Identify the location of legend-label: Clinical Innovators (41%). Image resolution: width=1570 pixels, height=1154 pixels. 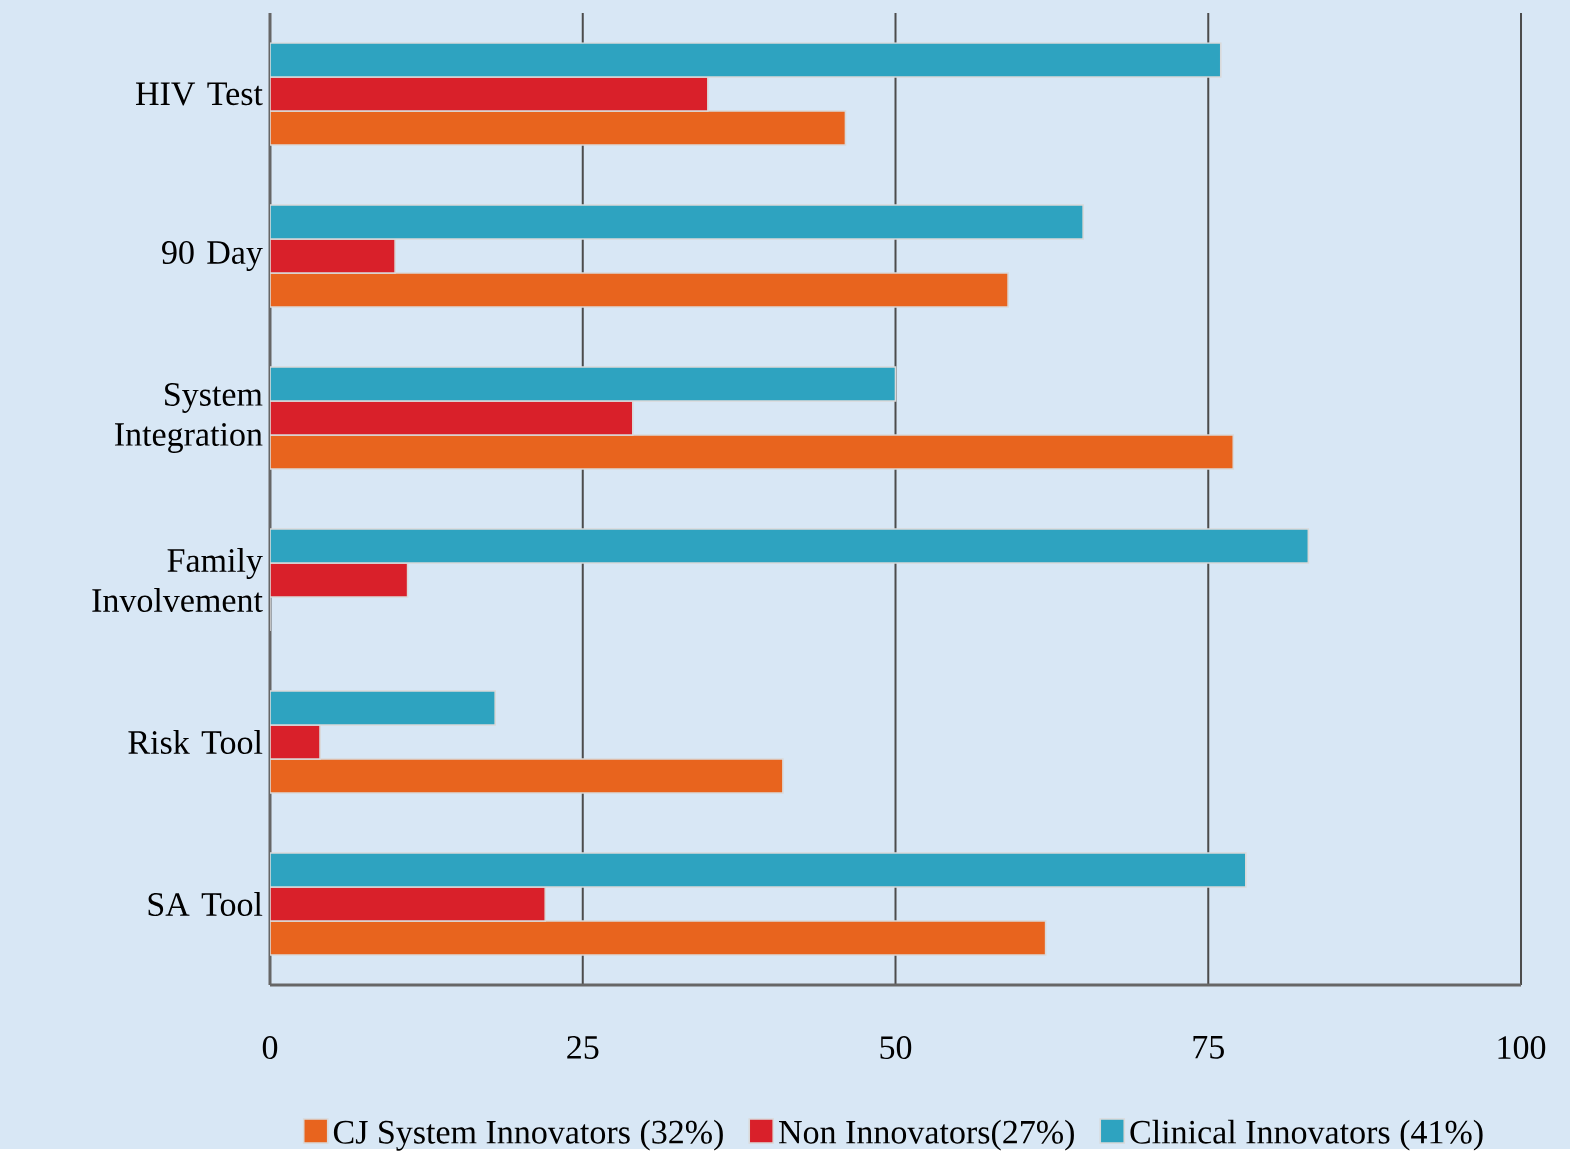
(1306, 1135).